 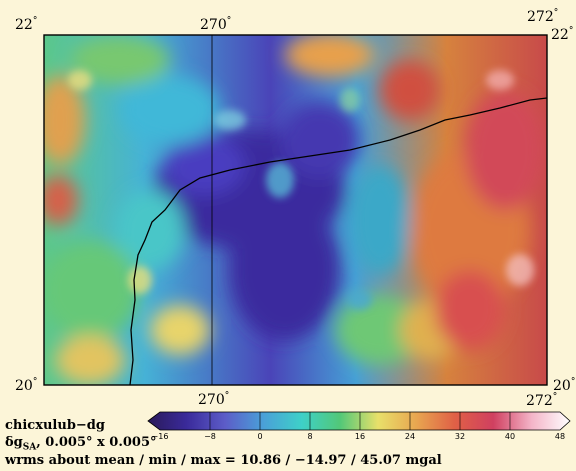 What do you see at coordinates (26, 24) in the screenshot?
I see `lat-label-top-left: 22°` at bounding box center [26, 24].